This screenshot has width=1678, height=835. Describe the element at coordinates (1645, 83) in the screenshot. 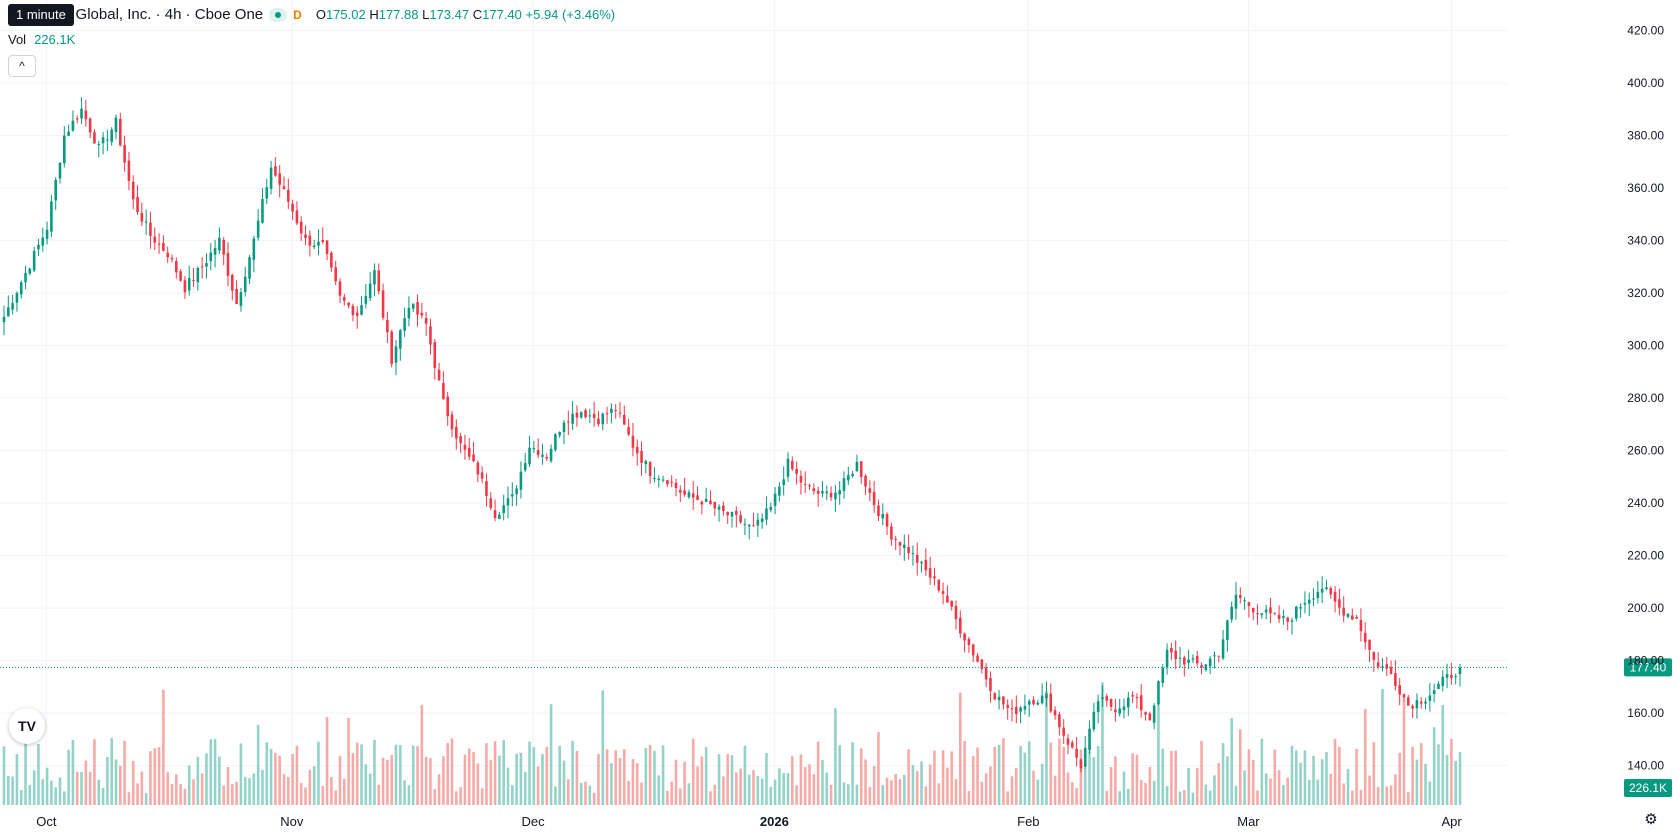

I see `y-tick-label: 400.00` at that location.